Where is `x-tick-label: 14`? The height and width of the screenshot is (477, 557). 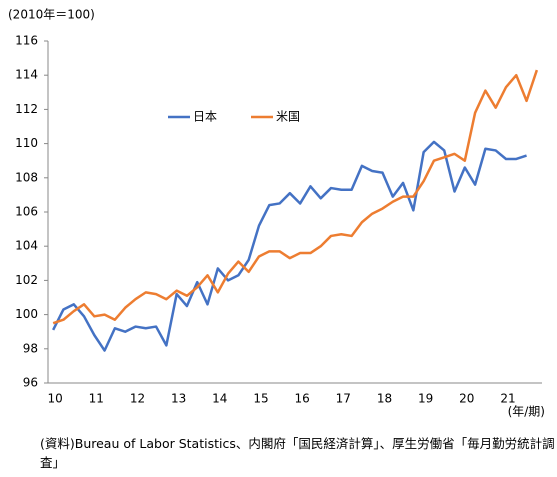
x-tick-label: 14 is located at coordinates (219, 399).